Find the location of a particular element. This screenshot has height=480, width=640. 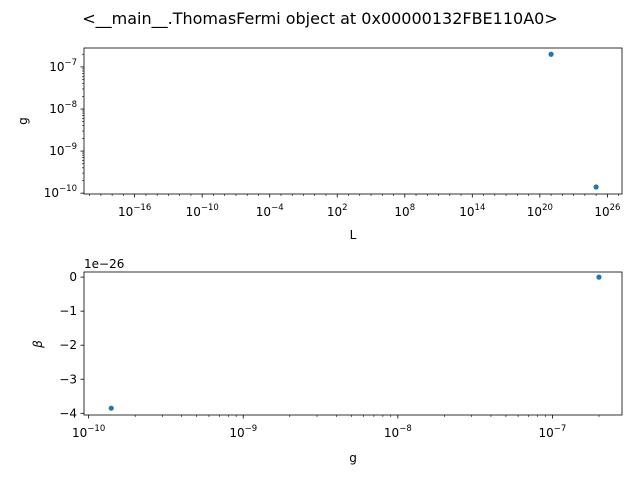

top-x-tick-label: 10⁸ is located at coordinates (404, 211).